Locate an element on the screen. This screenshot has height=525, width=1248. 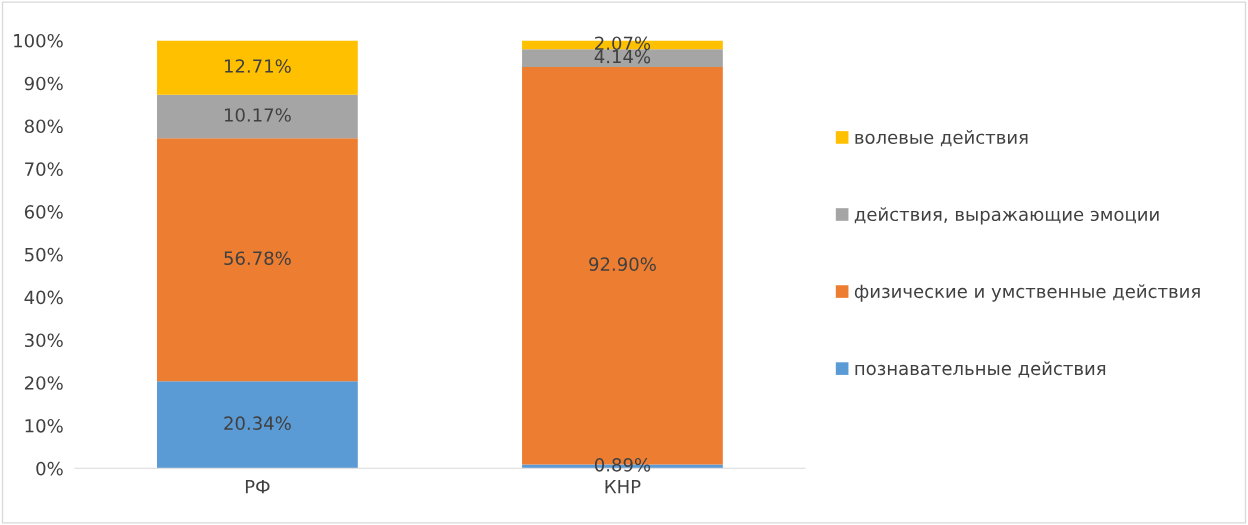
legend-label: познавательные действия is located at coordinates (980, 369).